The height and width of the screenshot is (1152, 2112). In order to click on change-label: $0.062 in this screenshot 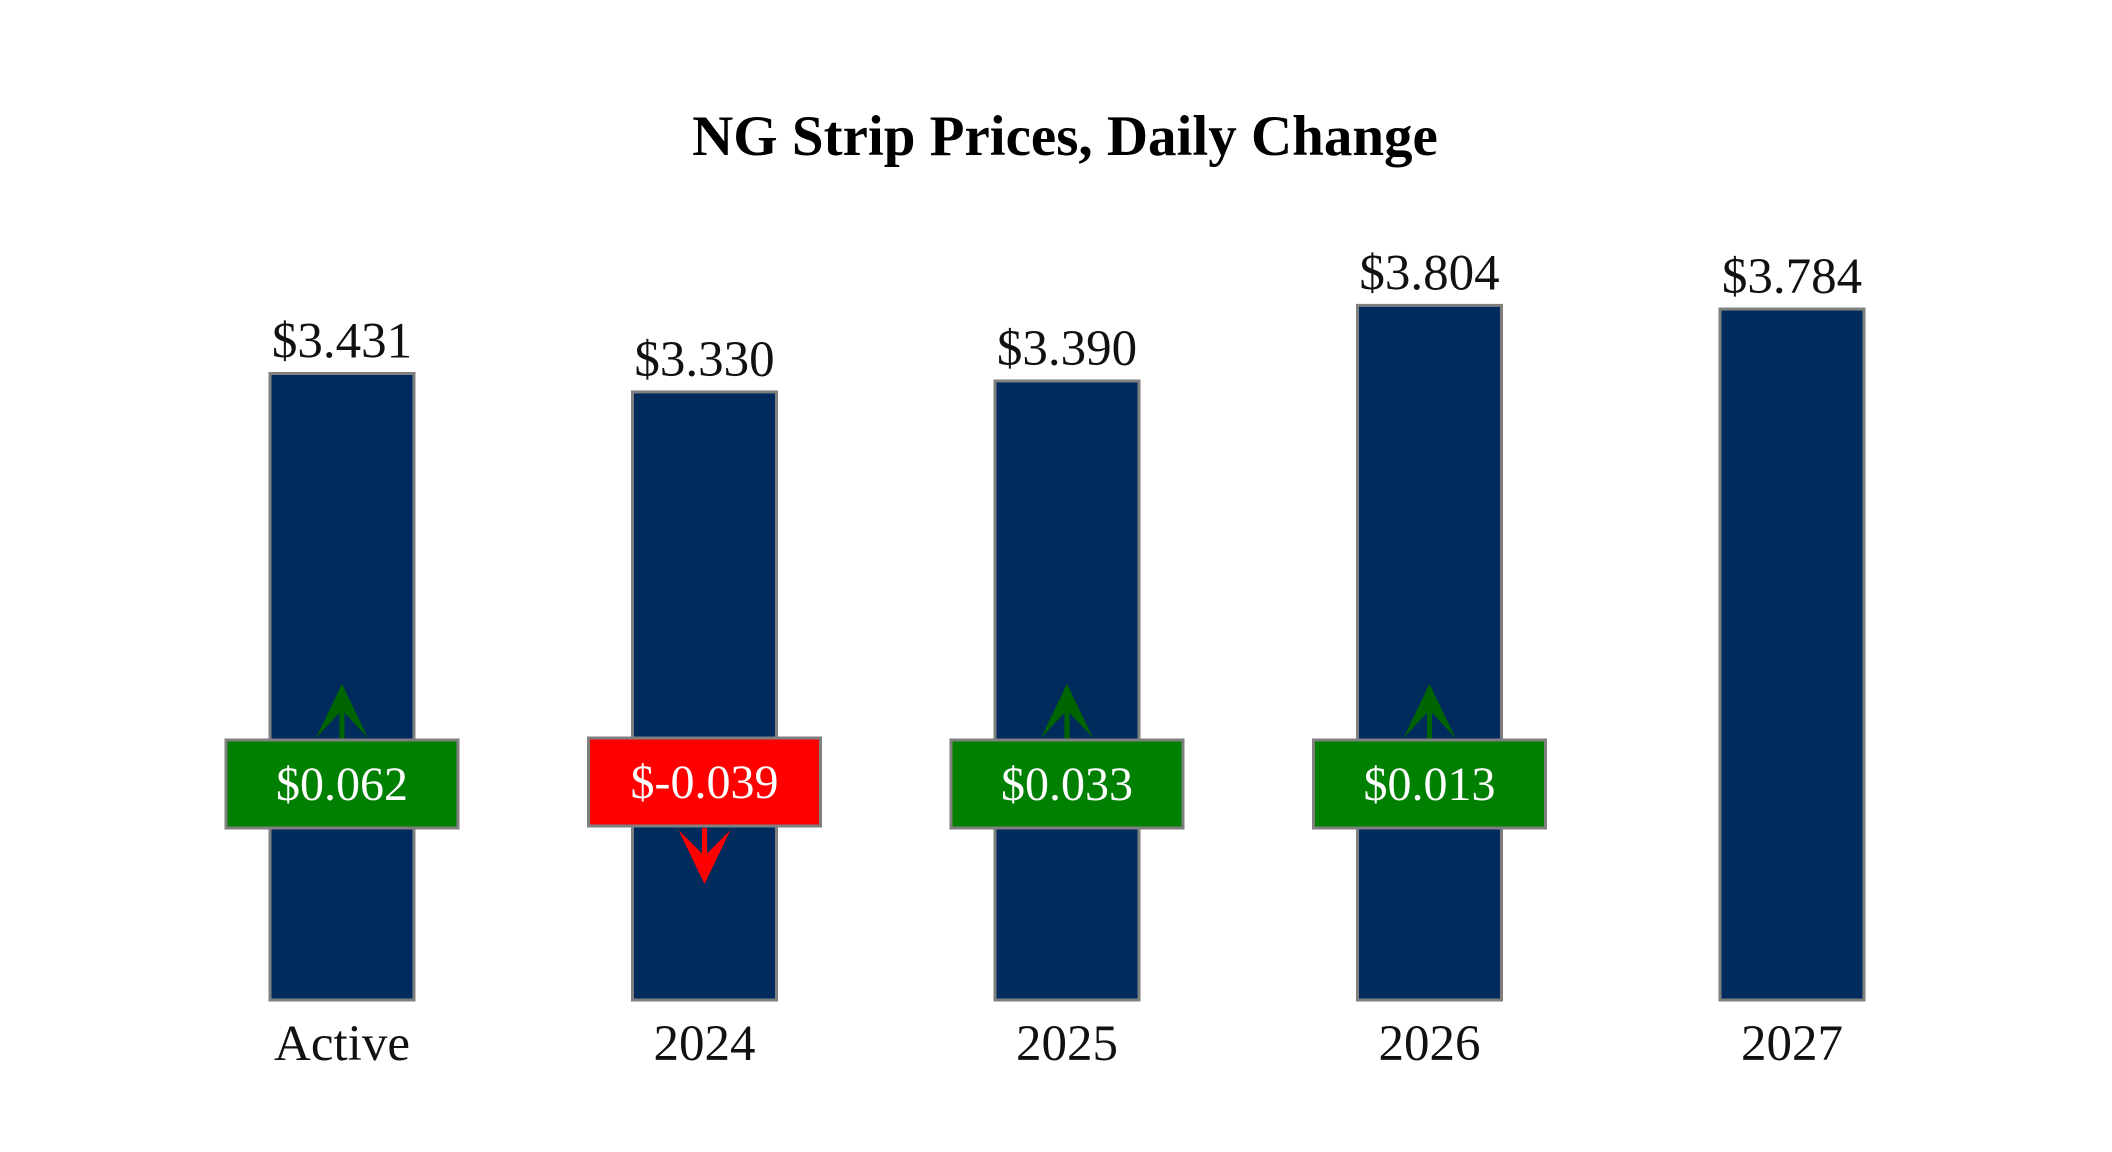, I will do `click(342, 784)`.